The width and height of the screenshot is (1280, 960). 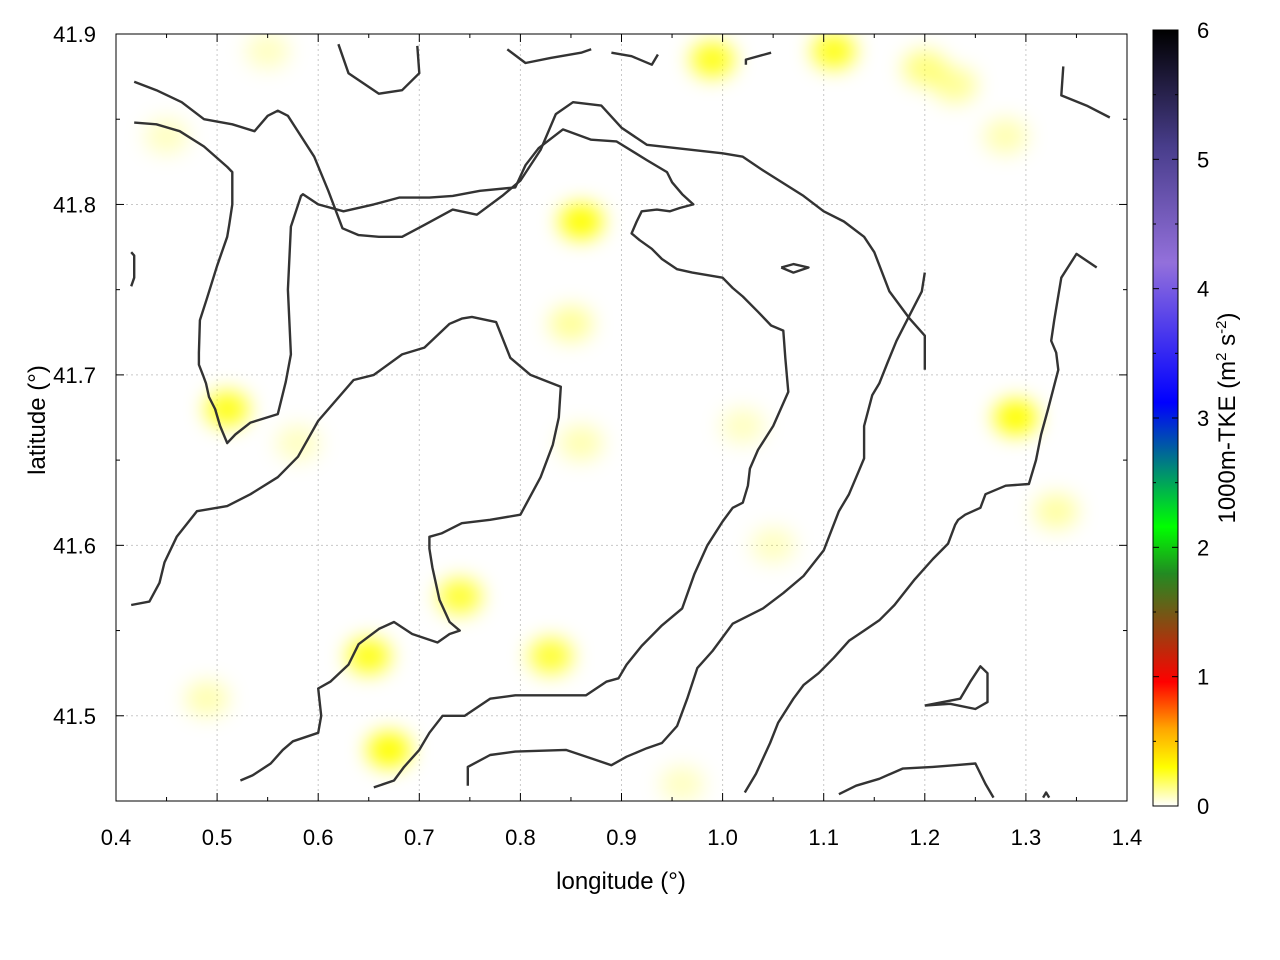 I want to click on y-axis-label: latitude (°), so click(x=37, y=420).